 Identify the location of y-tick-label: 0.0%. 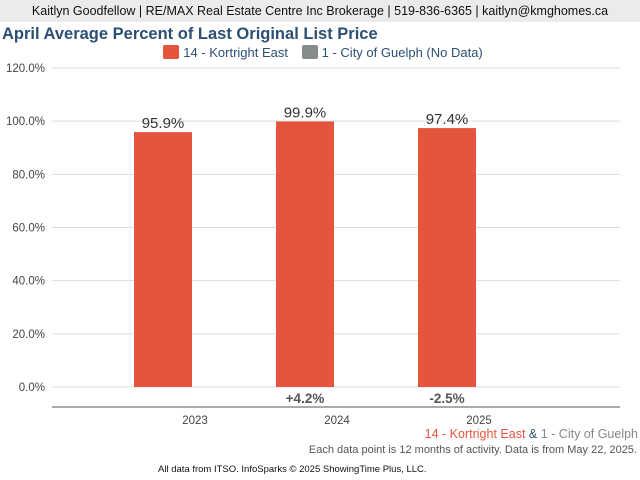
(32, 388).